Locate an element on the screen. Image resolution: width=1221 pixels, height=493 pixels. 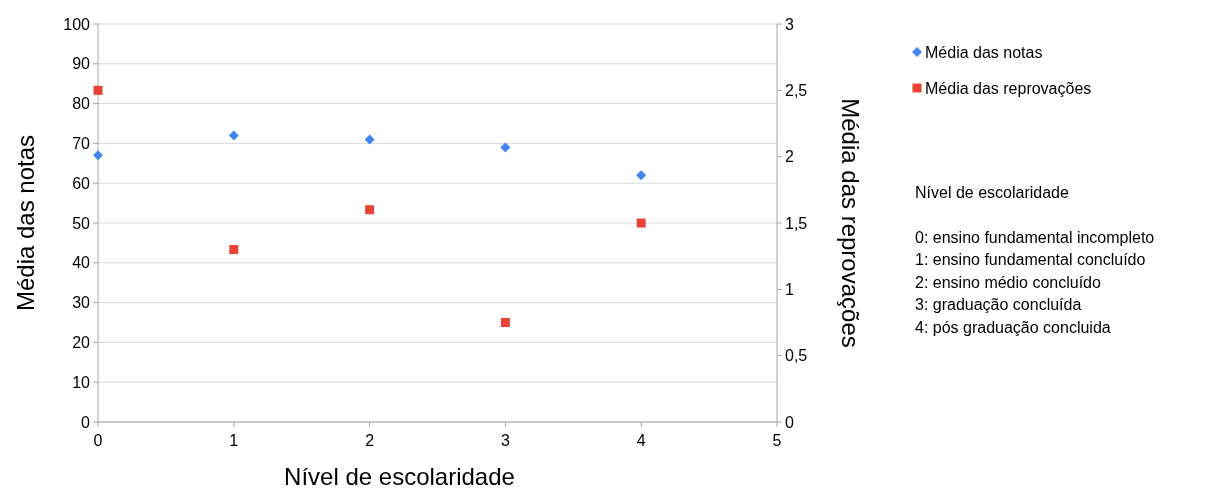
text: 0: ensino fundamental incompleto is located at coordinates (1035, 237).